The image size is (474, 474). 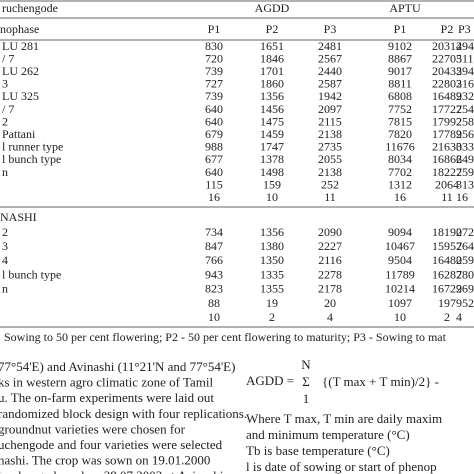 I want to click on cell: 2055, so click(x=330, y=159).